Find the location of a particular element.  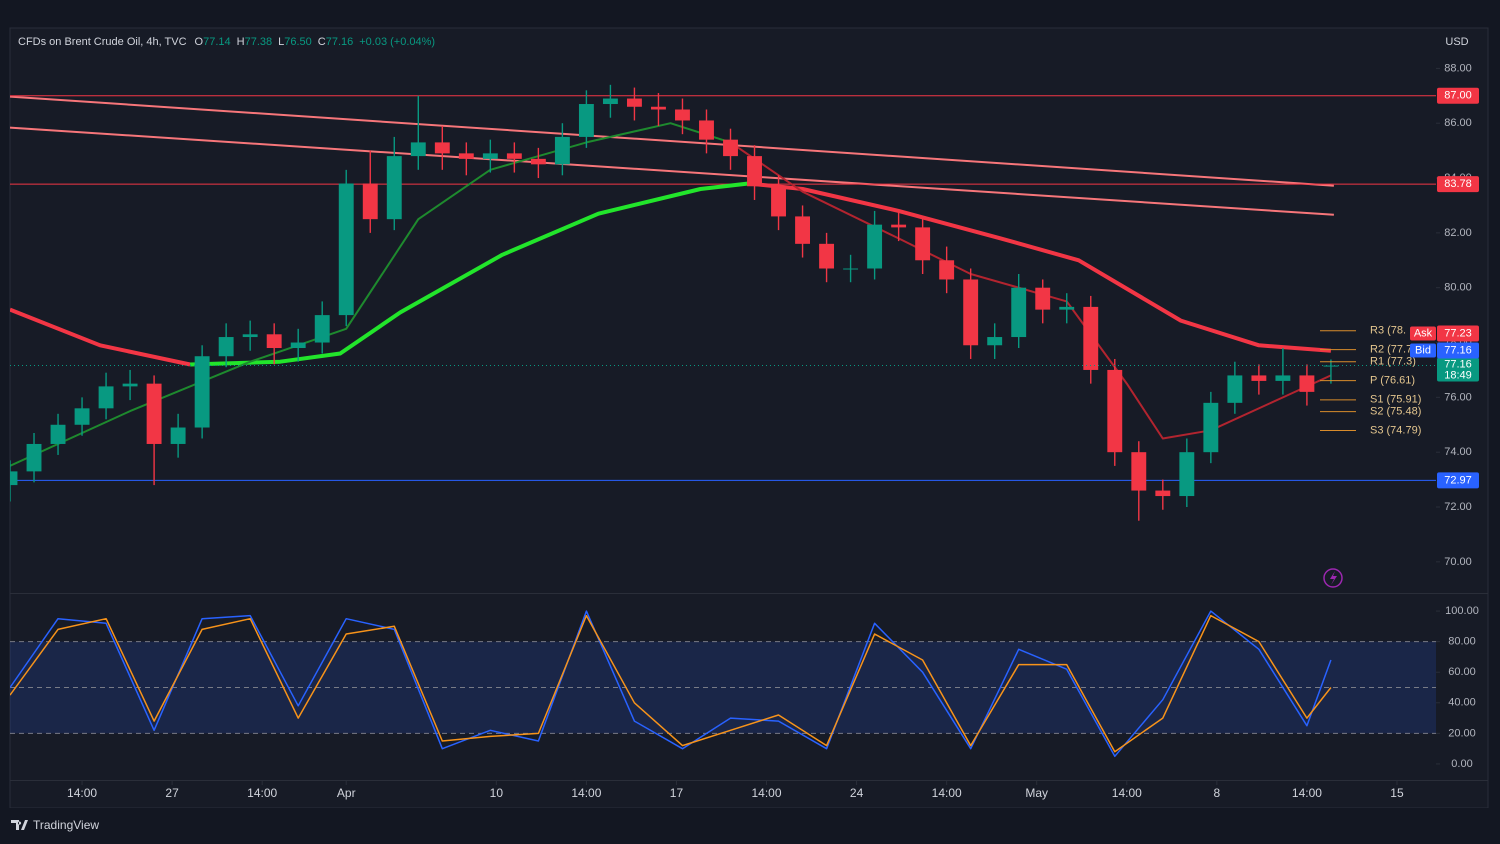

last-price-box is located at coordinates (1458, 369).